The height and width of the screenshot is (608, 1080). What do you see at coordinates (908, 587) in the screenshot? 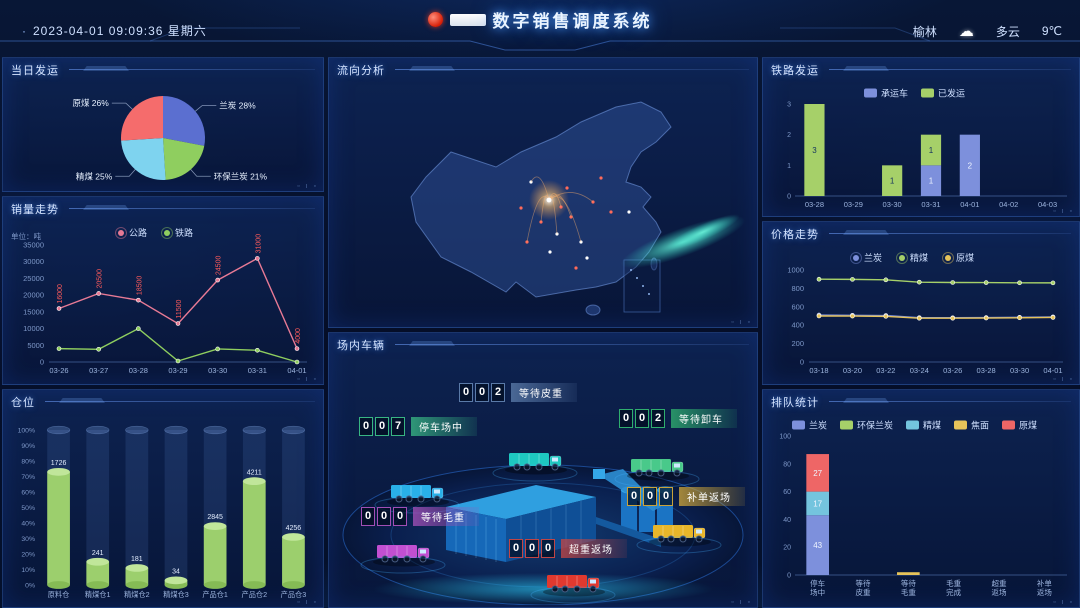
I see `svg-text: 等待毛重` at bounding box center [908, 587].